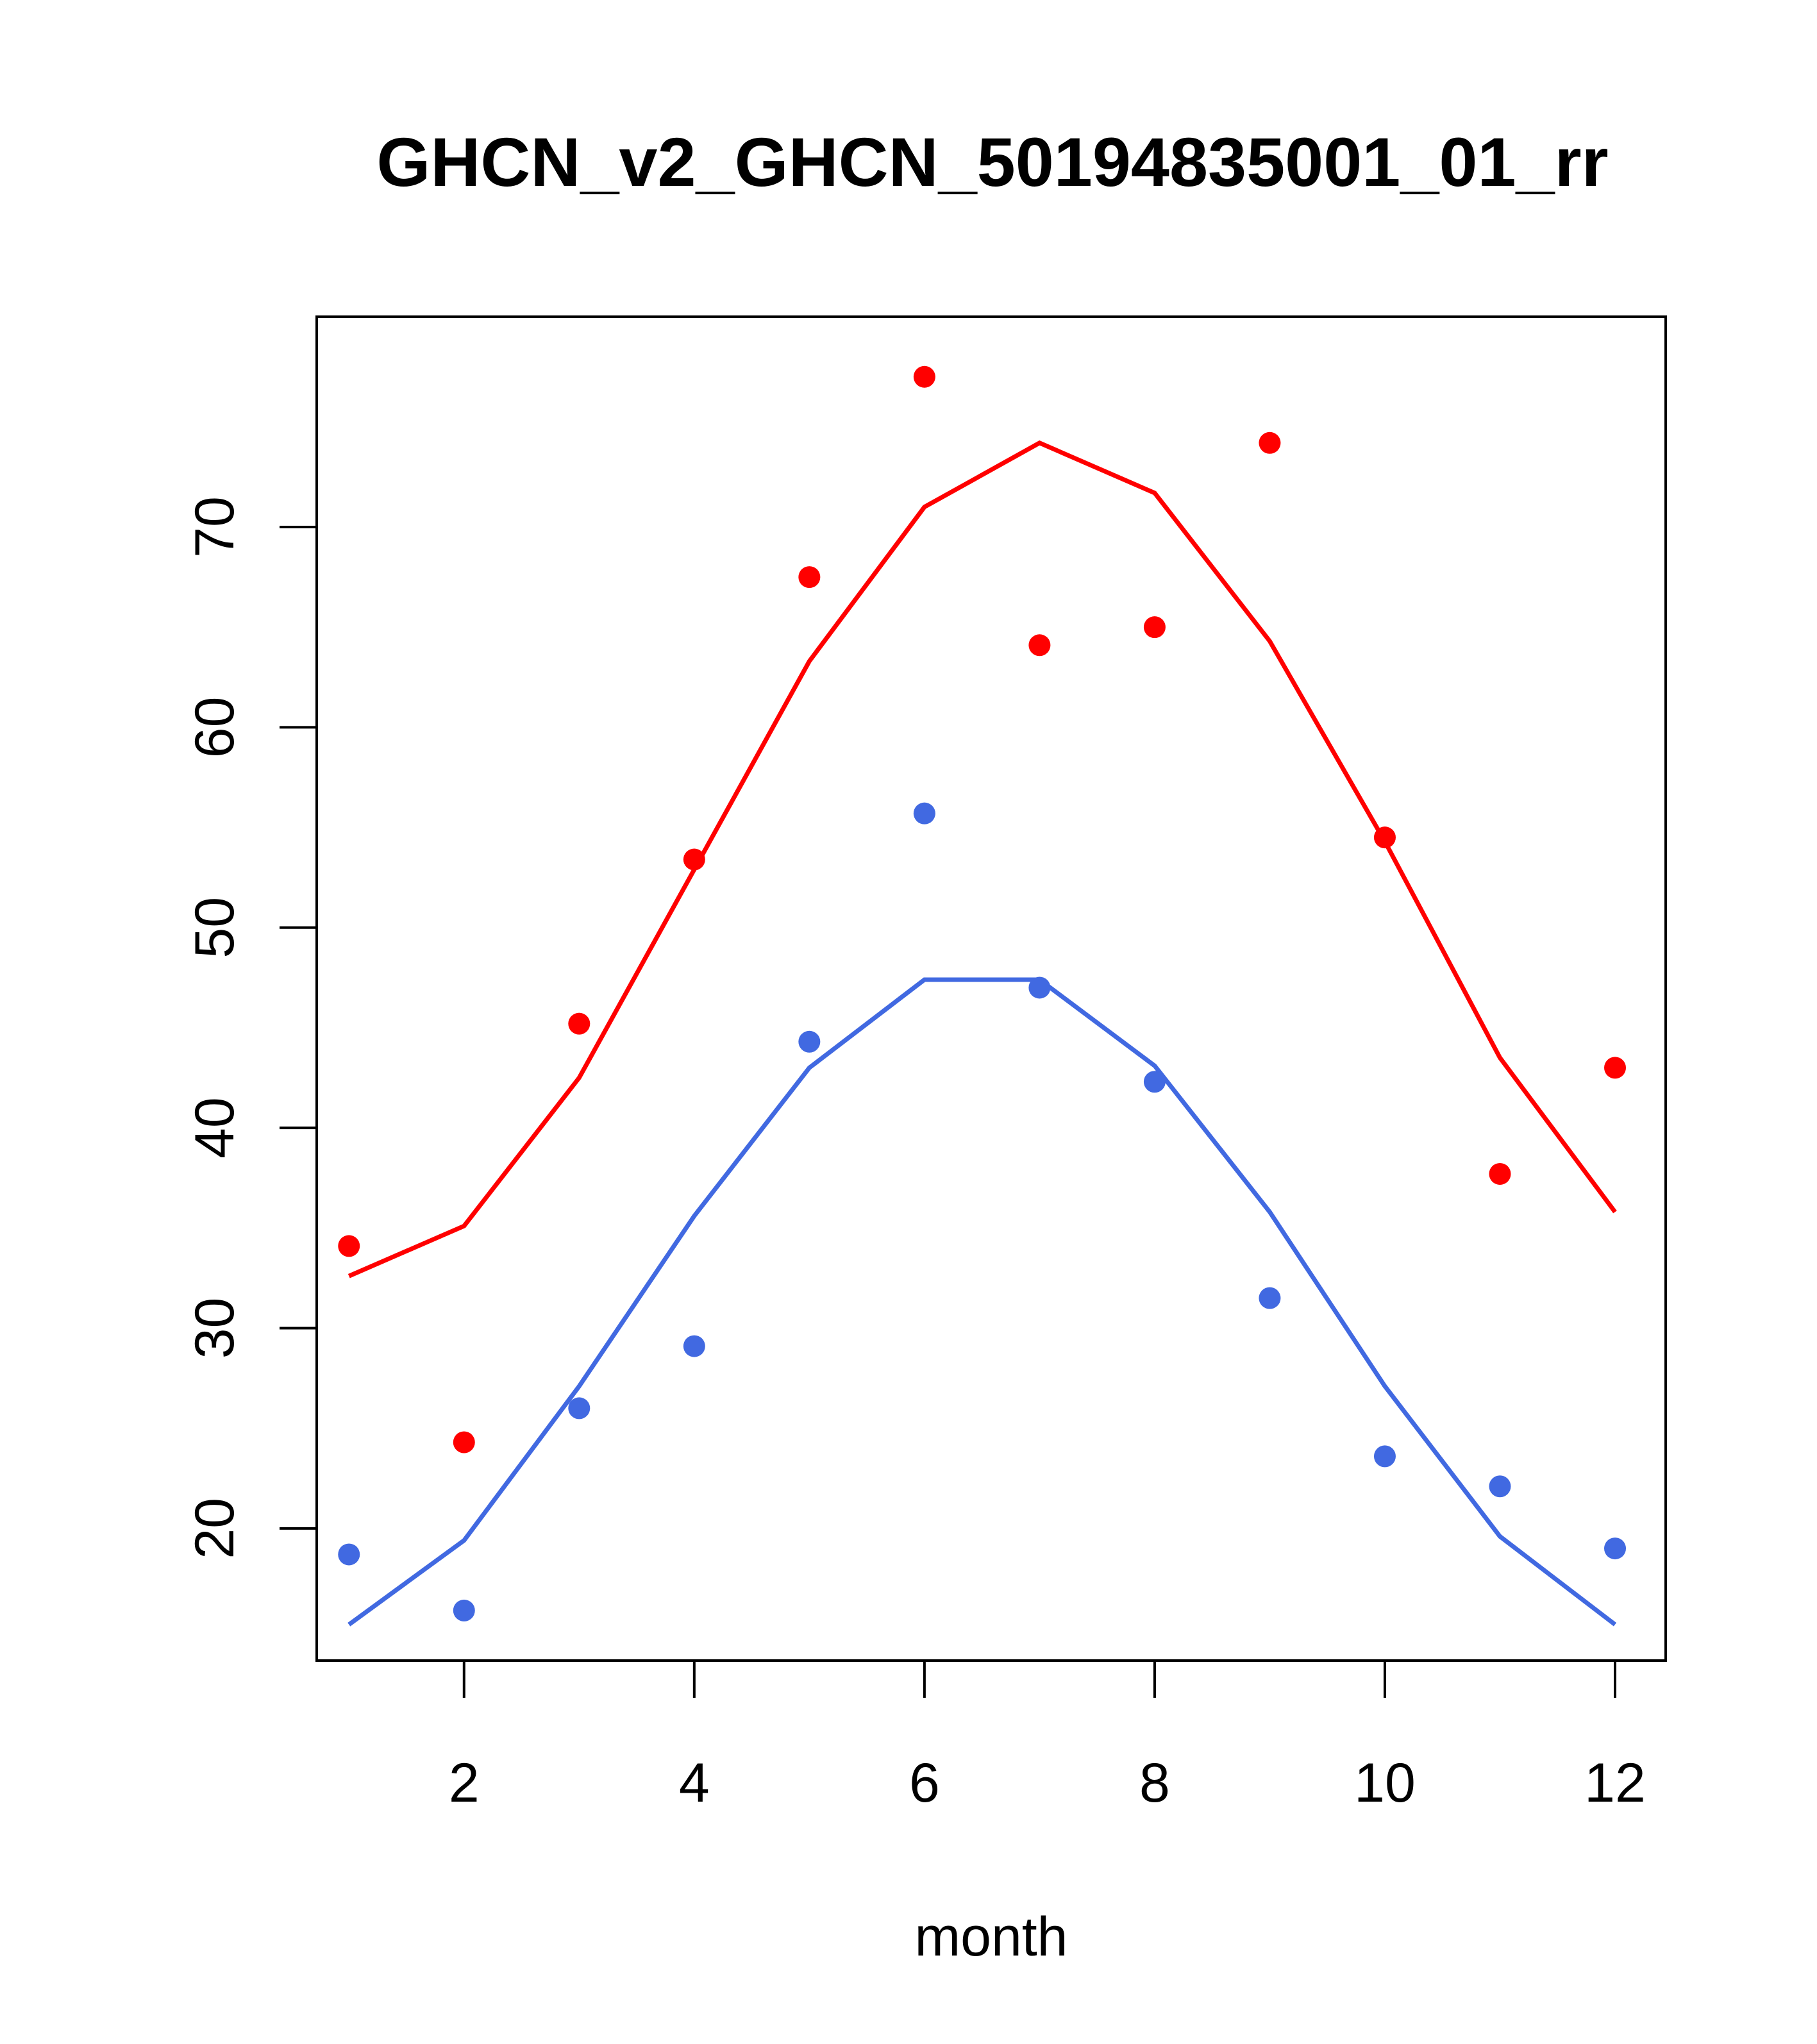  What do you see at coordinates (1615, 1783) in the screenshot?
I see `x-tick-label-12: 12` at bounding box center [1615, 1783].